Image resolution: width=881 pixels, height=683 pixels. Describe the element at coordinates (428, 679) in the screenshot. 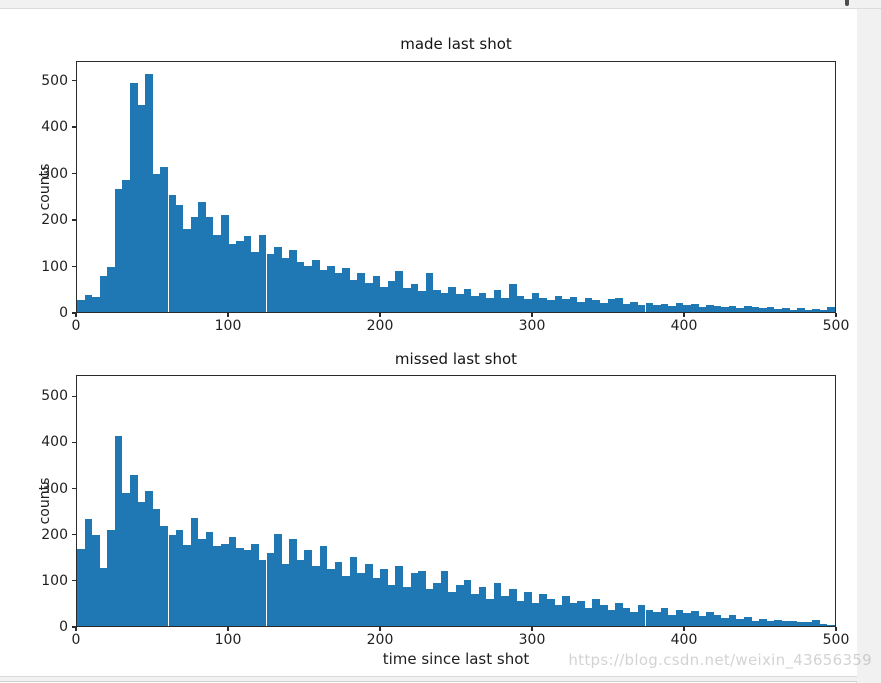

I see `horizontal-scrollbar-track` at that location.